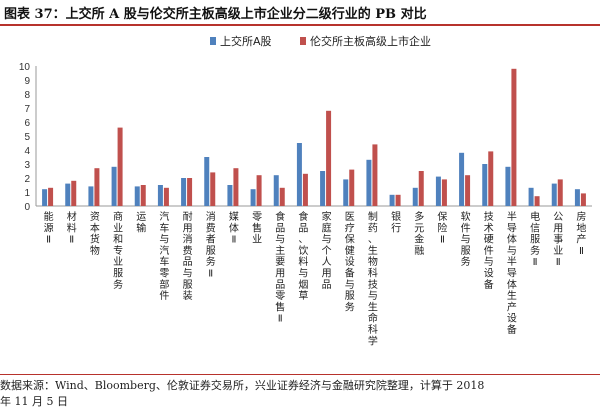  I want to click on legend-label: 伦交所主板高级上市企业, so click(370, 41).